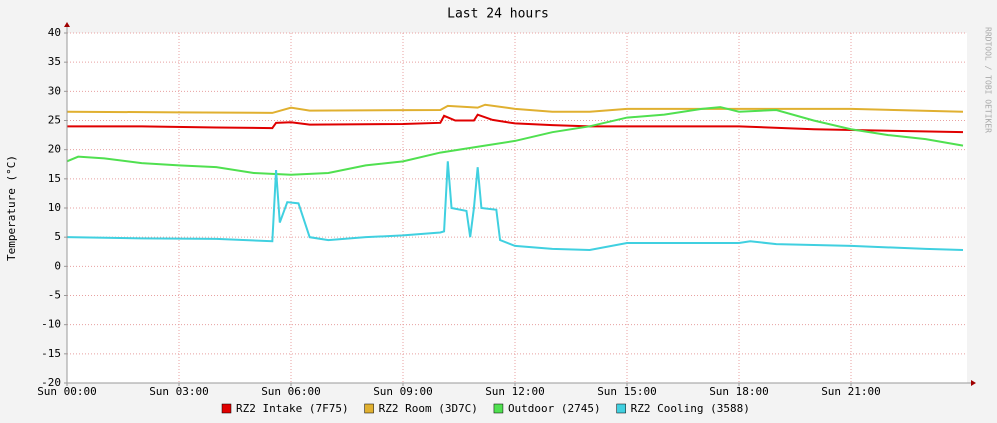  I want to click on y-axis-label: Temperature (°C), so click(11, 208).